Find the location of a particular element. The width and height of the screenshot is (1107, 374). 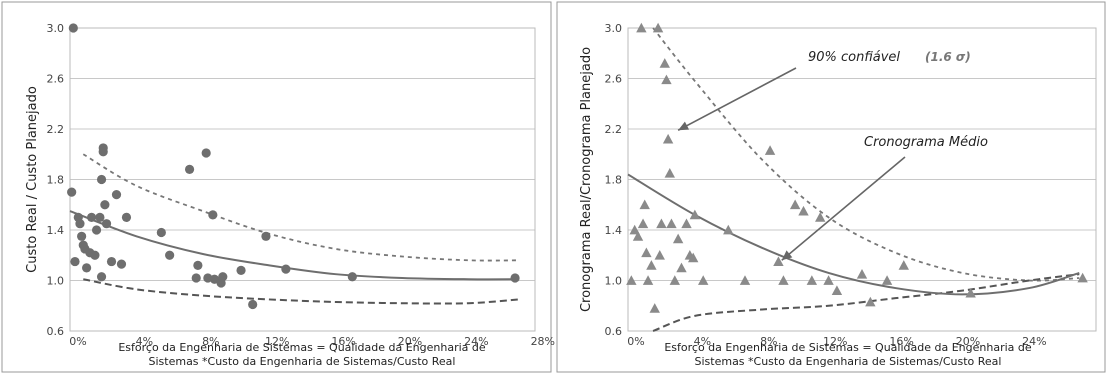

y-tick-label: 1.0 is located at coordinates (614, 281).